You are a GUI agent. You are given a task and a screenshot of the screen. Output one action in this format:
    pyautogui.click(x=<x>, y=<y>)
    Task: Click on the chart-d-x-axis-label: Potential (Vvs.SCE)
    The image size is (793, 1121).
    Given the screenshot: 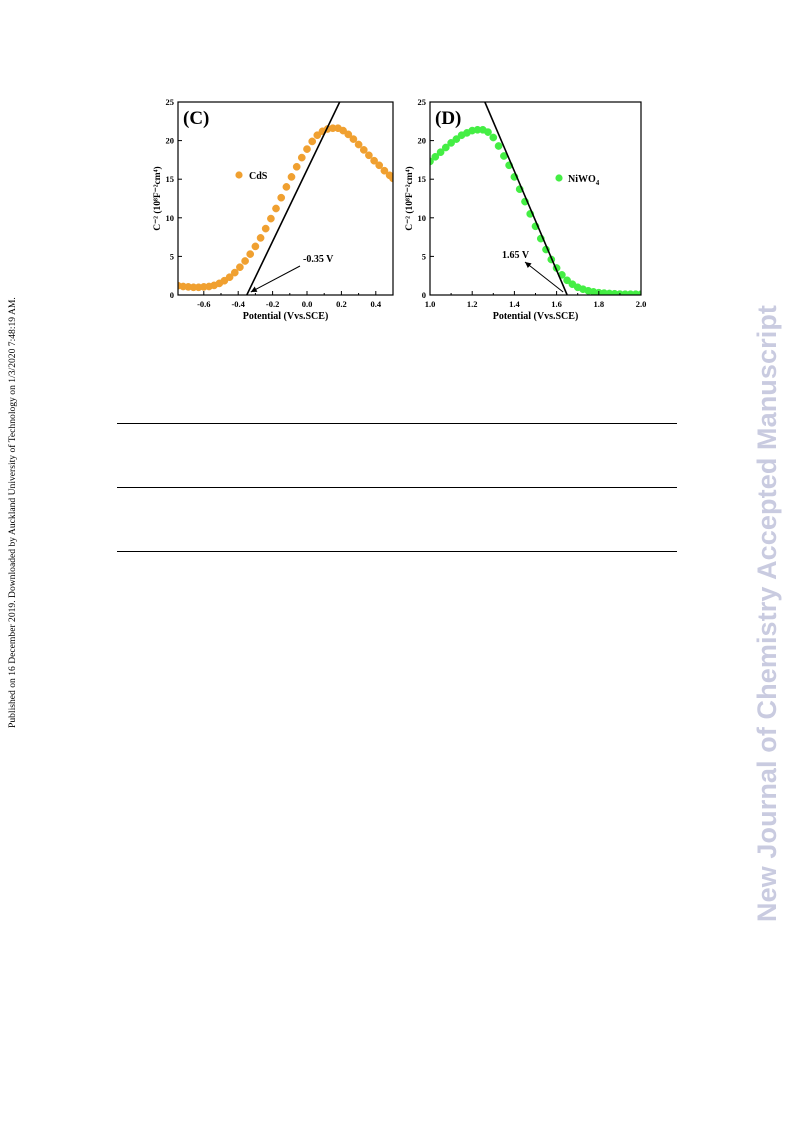 What is the action you would take?
    pyautogui.click(x=536, y=316)
    